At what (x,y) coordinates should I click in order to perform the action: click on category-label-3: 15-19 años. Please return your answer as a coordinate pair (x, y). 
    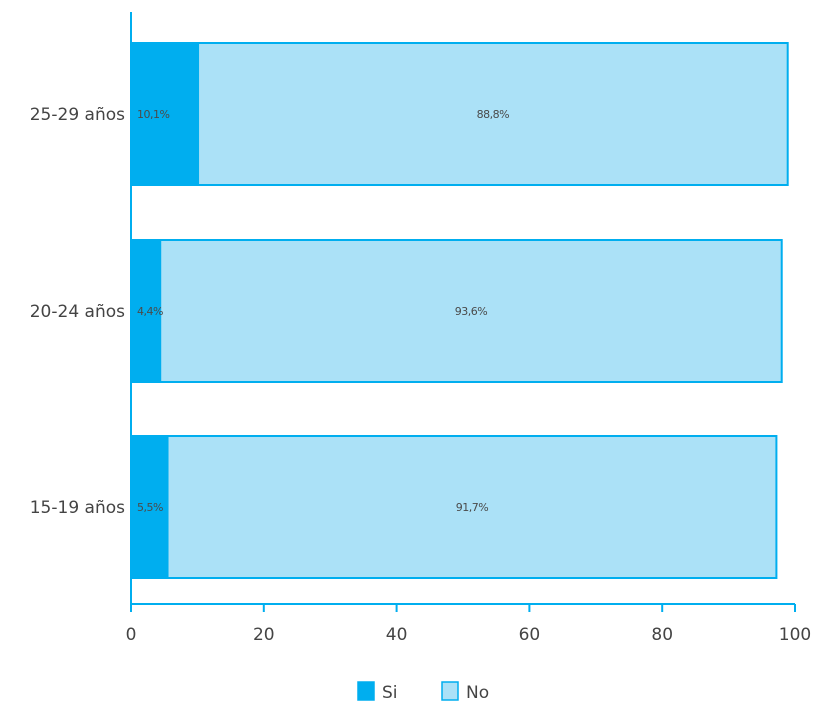
    Looking at the image, I should click on (77, 508).